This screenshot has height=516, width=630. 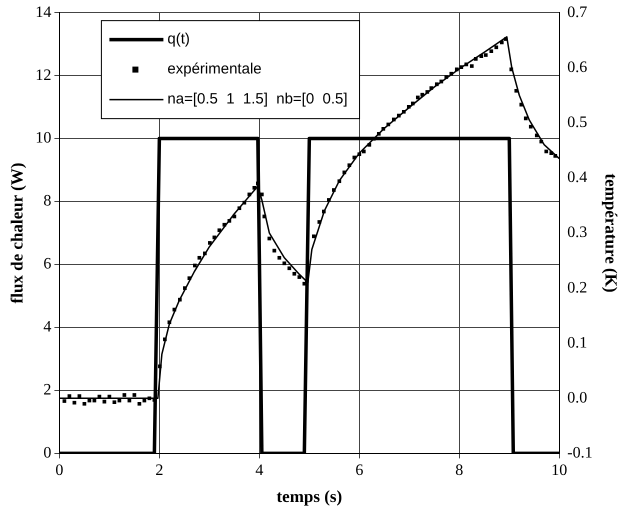 I want to click on legend-label: q(t), so click(x=178, y=39).